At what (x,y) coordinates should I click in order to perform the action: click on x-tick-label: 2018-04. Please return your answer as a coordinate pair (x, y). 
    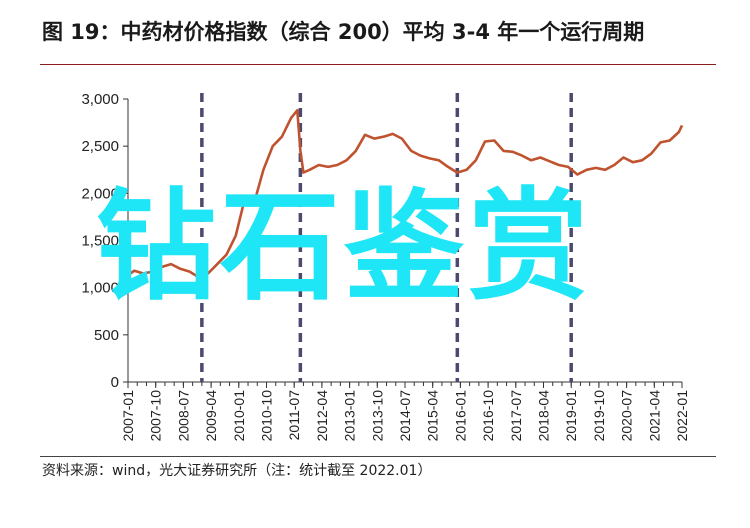
    Looking at the image, I should click on (544, 416).